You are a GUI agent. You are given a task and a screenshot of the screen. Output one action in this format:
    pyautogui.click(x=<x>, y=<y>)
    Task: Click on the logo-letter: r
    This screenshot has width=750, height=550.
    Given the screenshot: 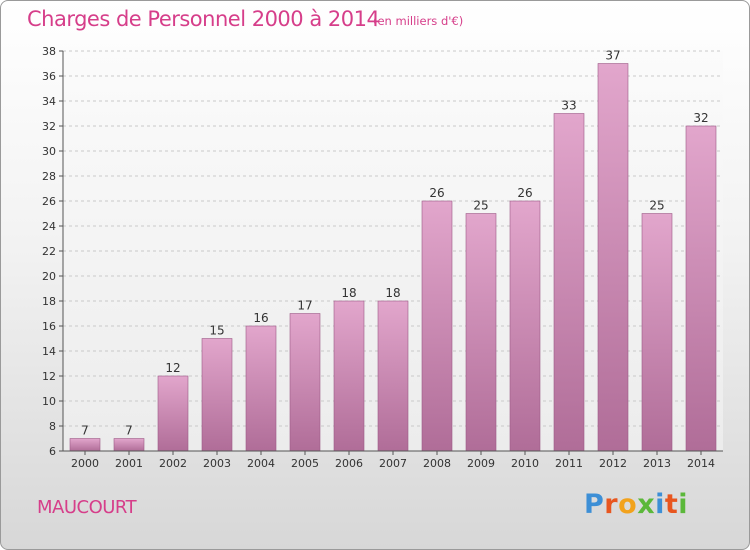 What is the action you would take?
    pyautogui.click(x=611, y=504)
    